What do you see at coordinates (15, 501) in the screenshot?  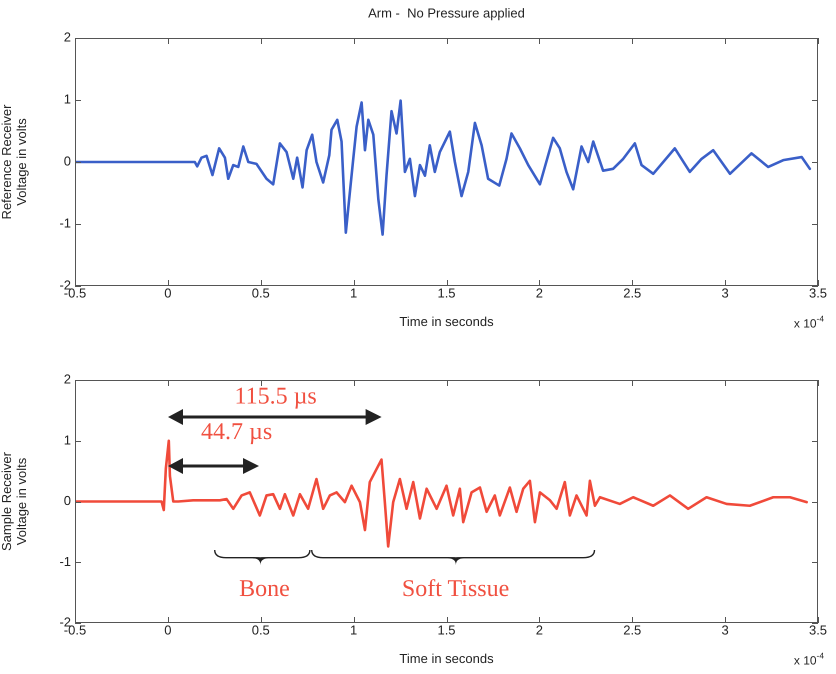 I see `y-axis-title: Sample Receiver Voltage in volts` at bounding box center [15, 501].